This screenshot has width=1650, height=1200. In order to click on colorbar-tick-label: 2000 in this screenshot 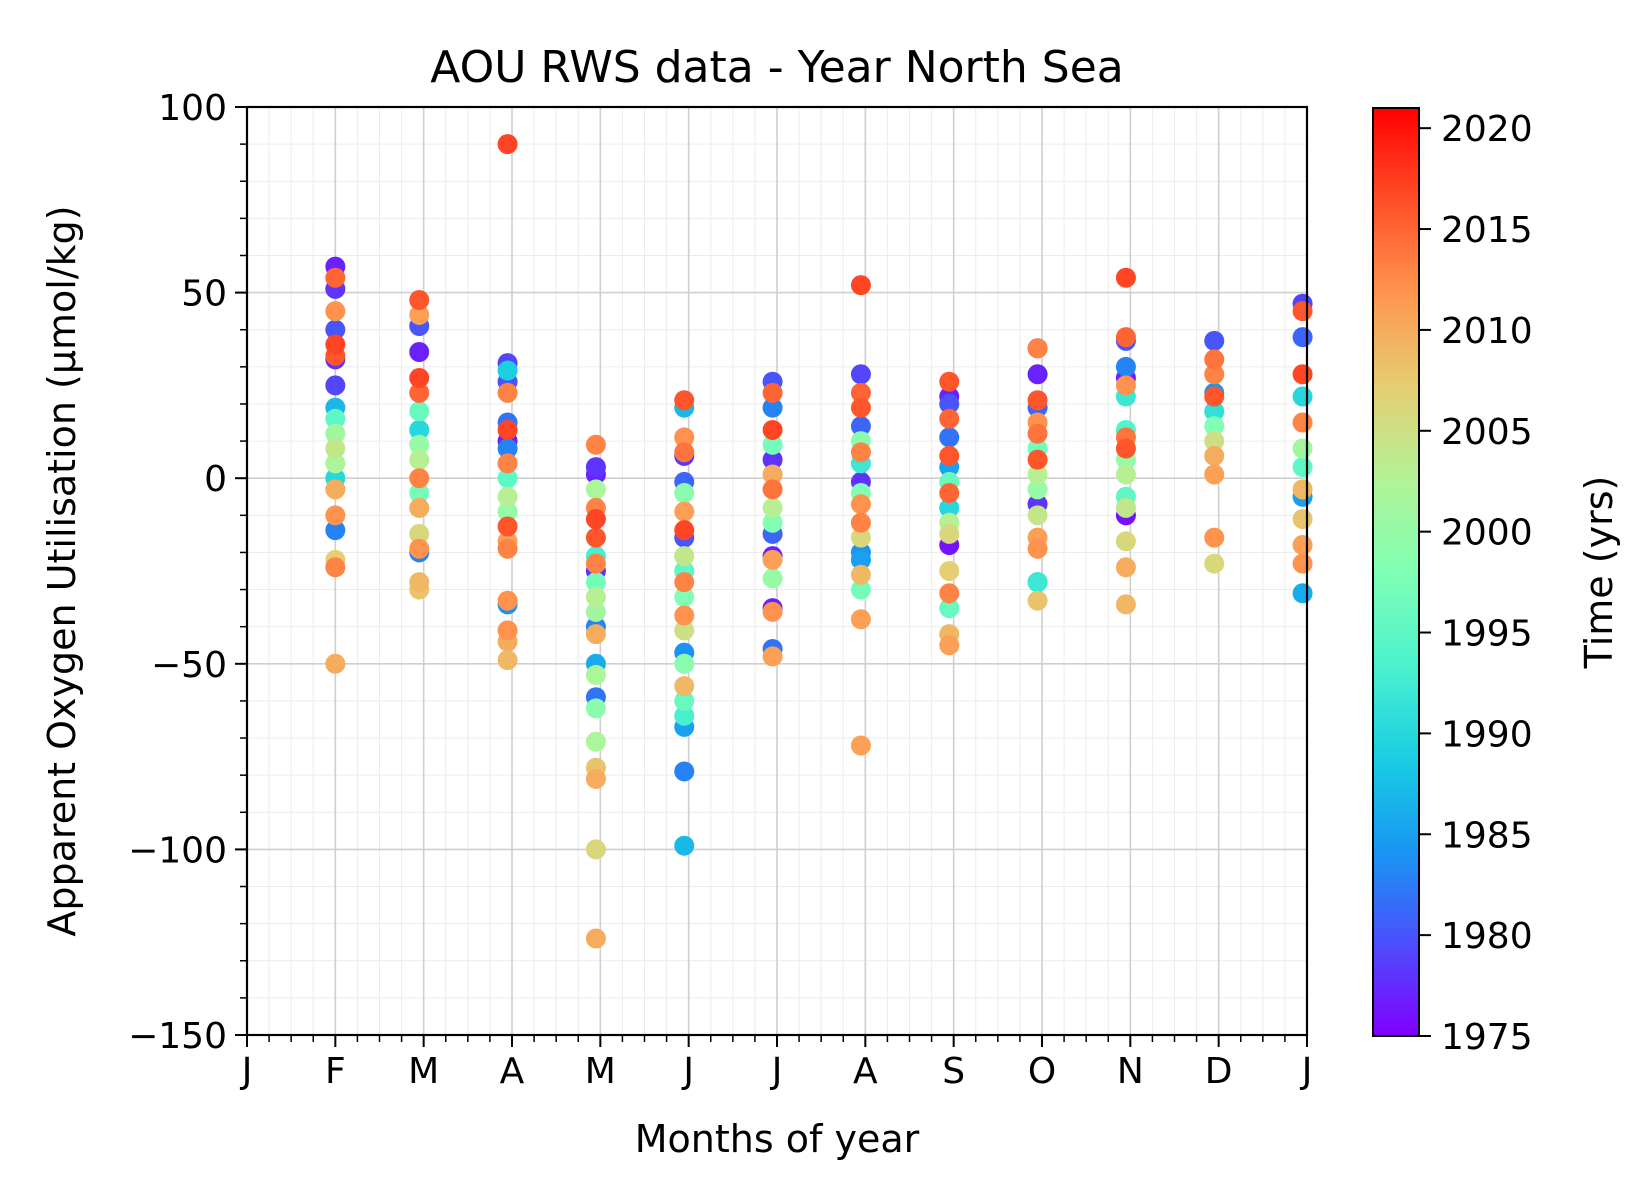, I will do `click(1487, 533)`.